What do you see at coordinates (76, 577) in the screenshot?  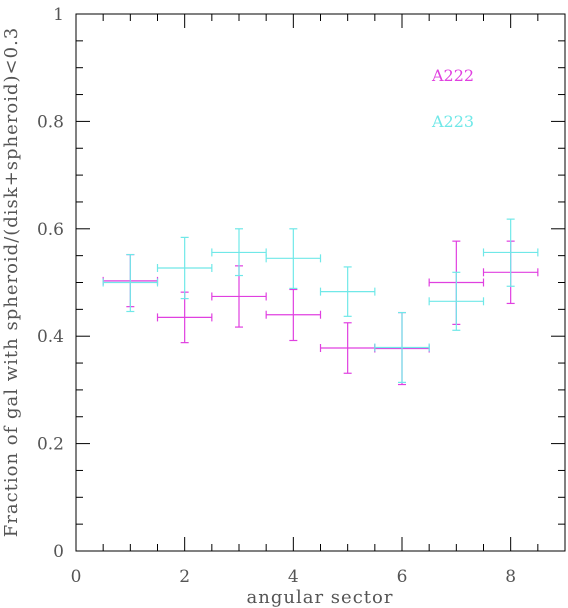 I see `x-tick-label: 0` at bounding box center [76, 577].